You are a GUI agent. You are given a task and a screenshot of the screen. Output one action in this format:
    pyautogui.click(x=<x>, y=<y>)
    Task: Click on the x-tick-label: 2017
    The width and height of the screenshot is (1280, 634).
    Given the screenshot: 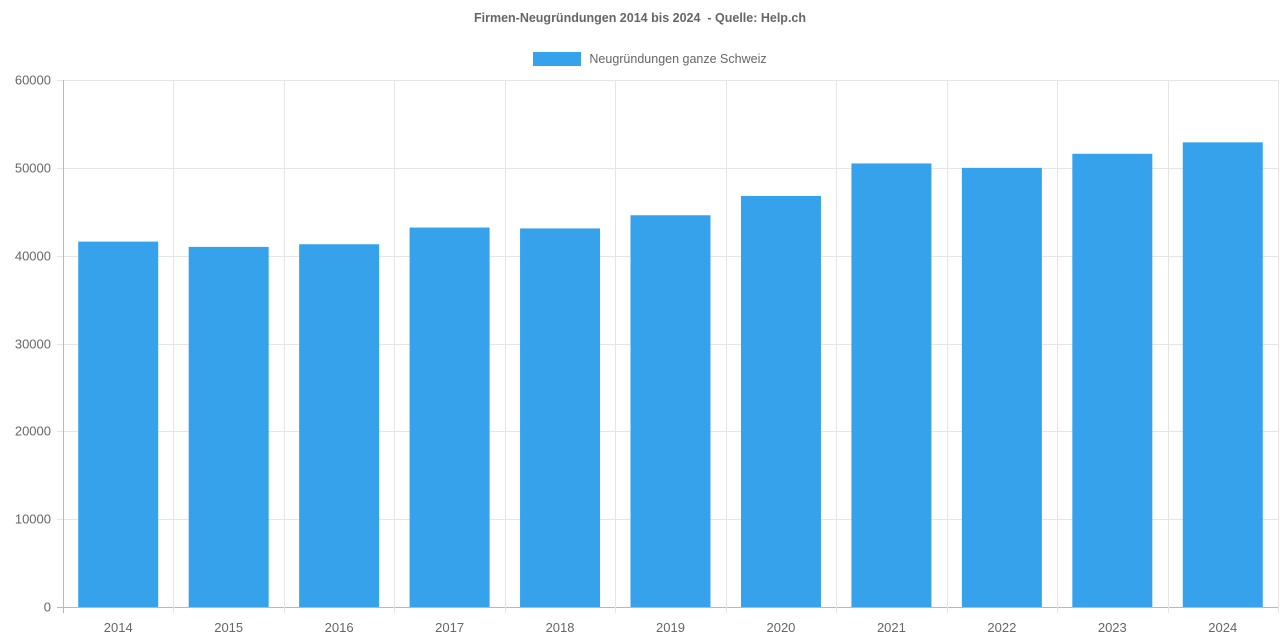 What is the action you would take?
    pyautogui.click(x=449, y=627)
    